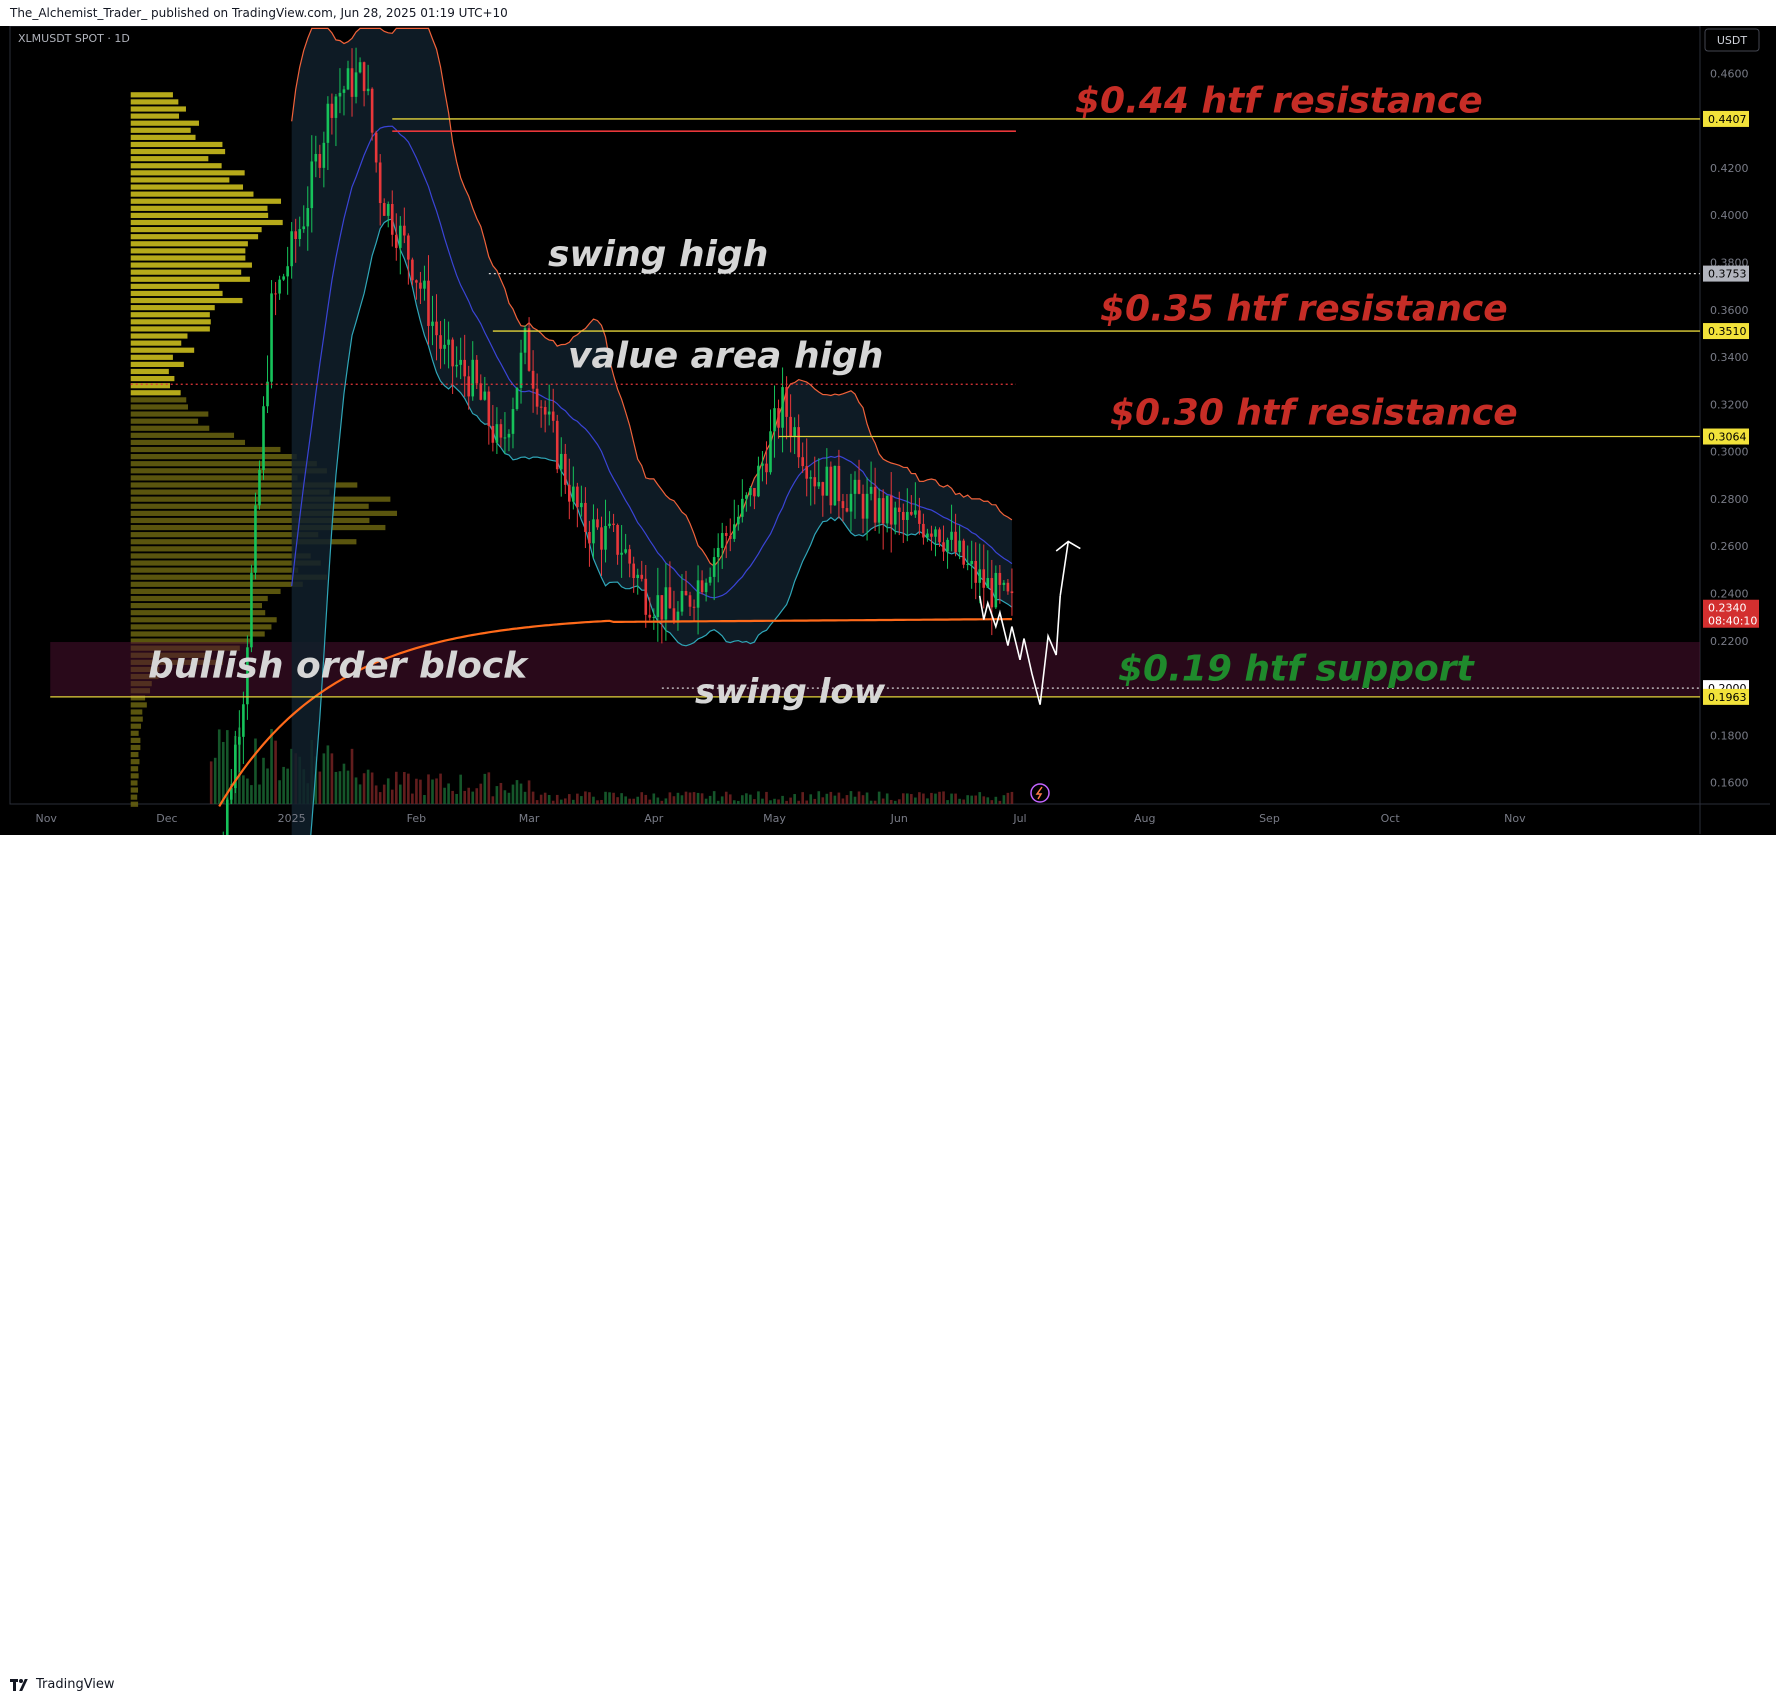 The image size is (1776, 1692). What do you see at coordinates (652, 297) in the screenshot?
I see `bollinger-upper-band` at bounding box center [652, 297].